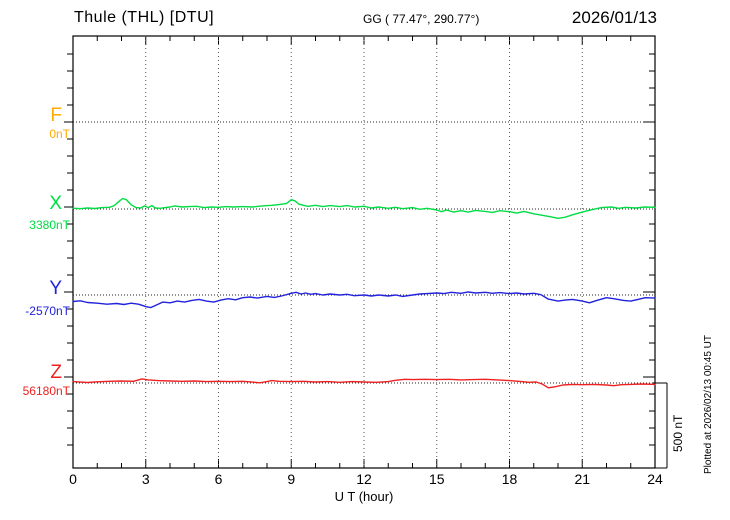 This screenshot has height=520, width=730. What do you see at coordinates (49, 225) in the screenshot?
I see `component-base-x: 3380nT` at bounding box center [49, 225].